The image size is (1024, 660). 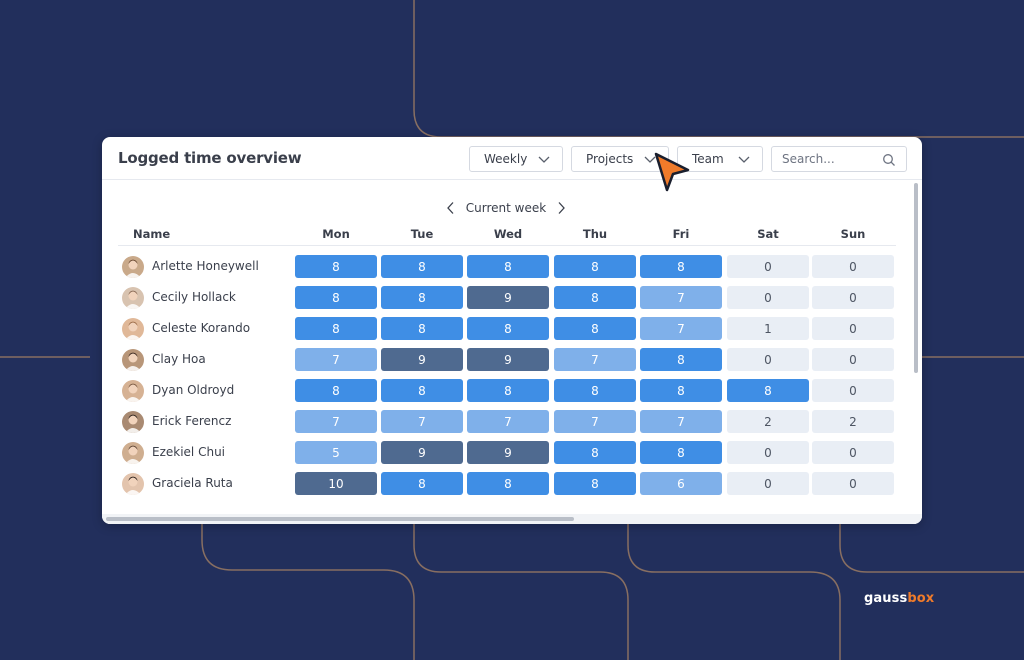 What do you see at coordinates (561, 208) in the screenshot?
I see `chevron-right-icon` at bounding box center [561, 208].